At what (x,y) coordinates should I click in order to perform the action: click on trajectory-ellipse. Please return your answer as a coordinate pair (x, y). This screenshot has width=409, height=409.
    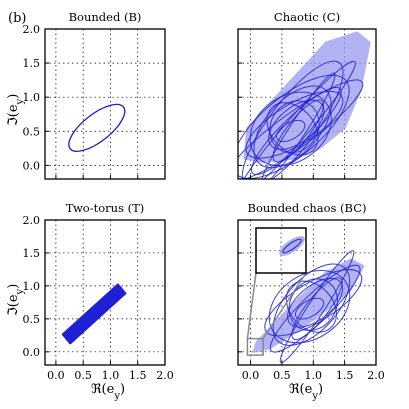
    Looking at the image, I should click on (97, 127).